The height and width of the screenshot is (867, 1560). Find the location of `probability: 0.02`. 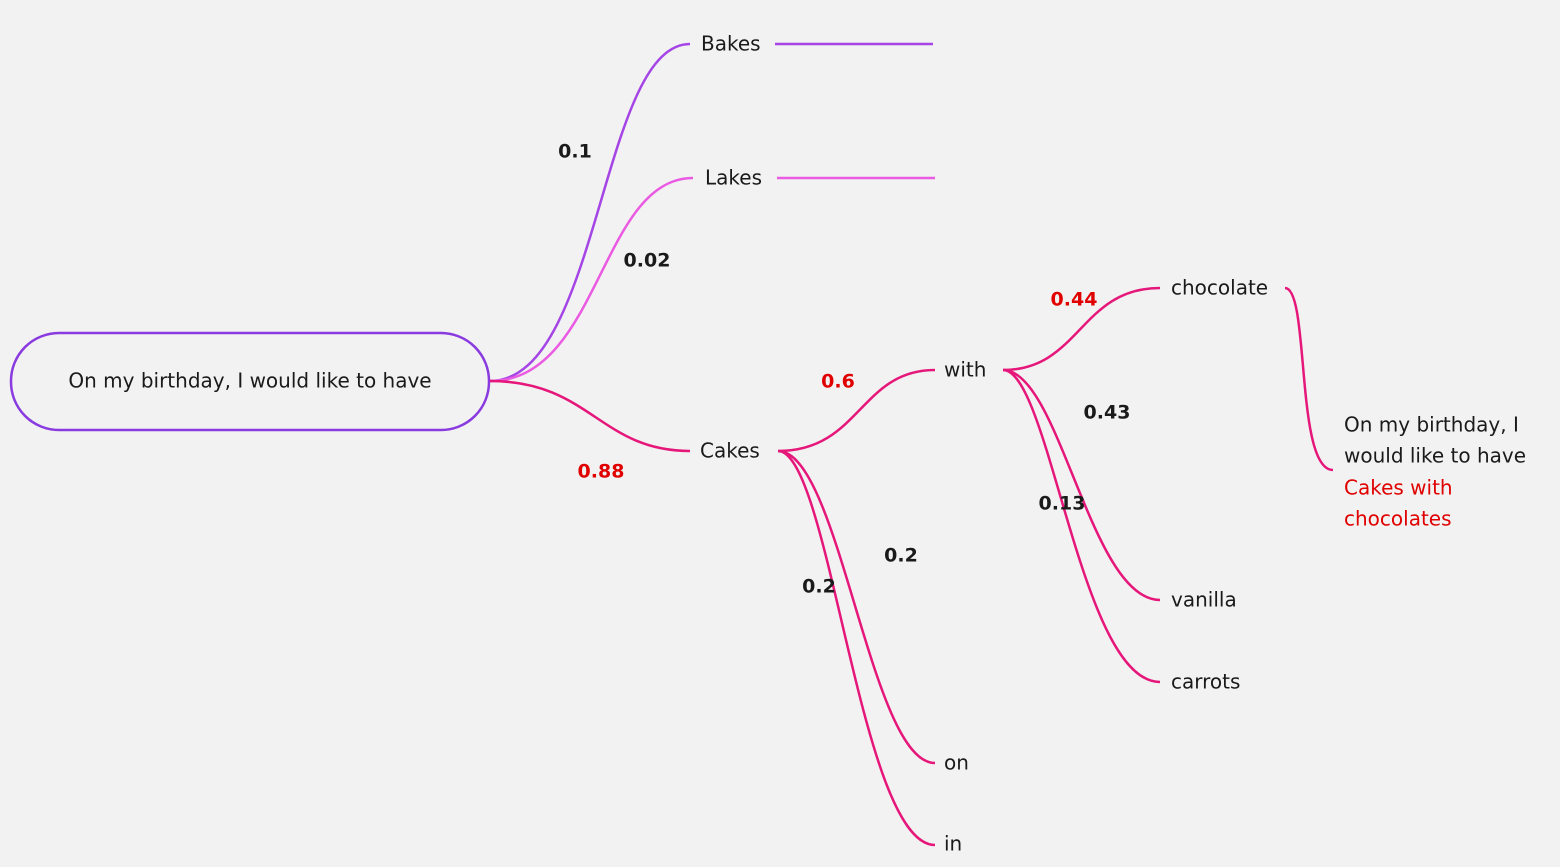

probability: 0.02 is located at coordinates (647, 261).